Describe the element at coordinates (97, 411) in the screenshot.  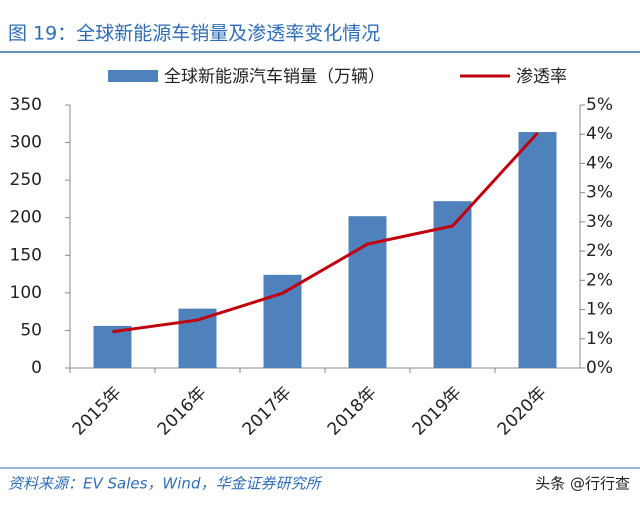
I see `x-tick-label: 2015年` at that location.